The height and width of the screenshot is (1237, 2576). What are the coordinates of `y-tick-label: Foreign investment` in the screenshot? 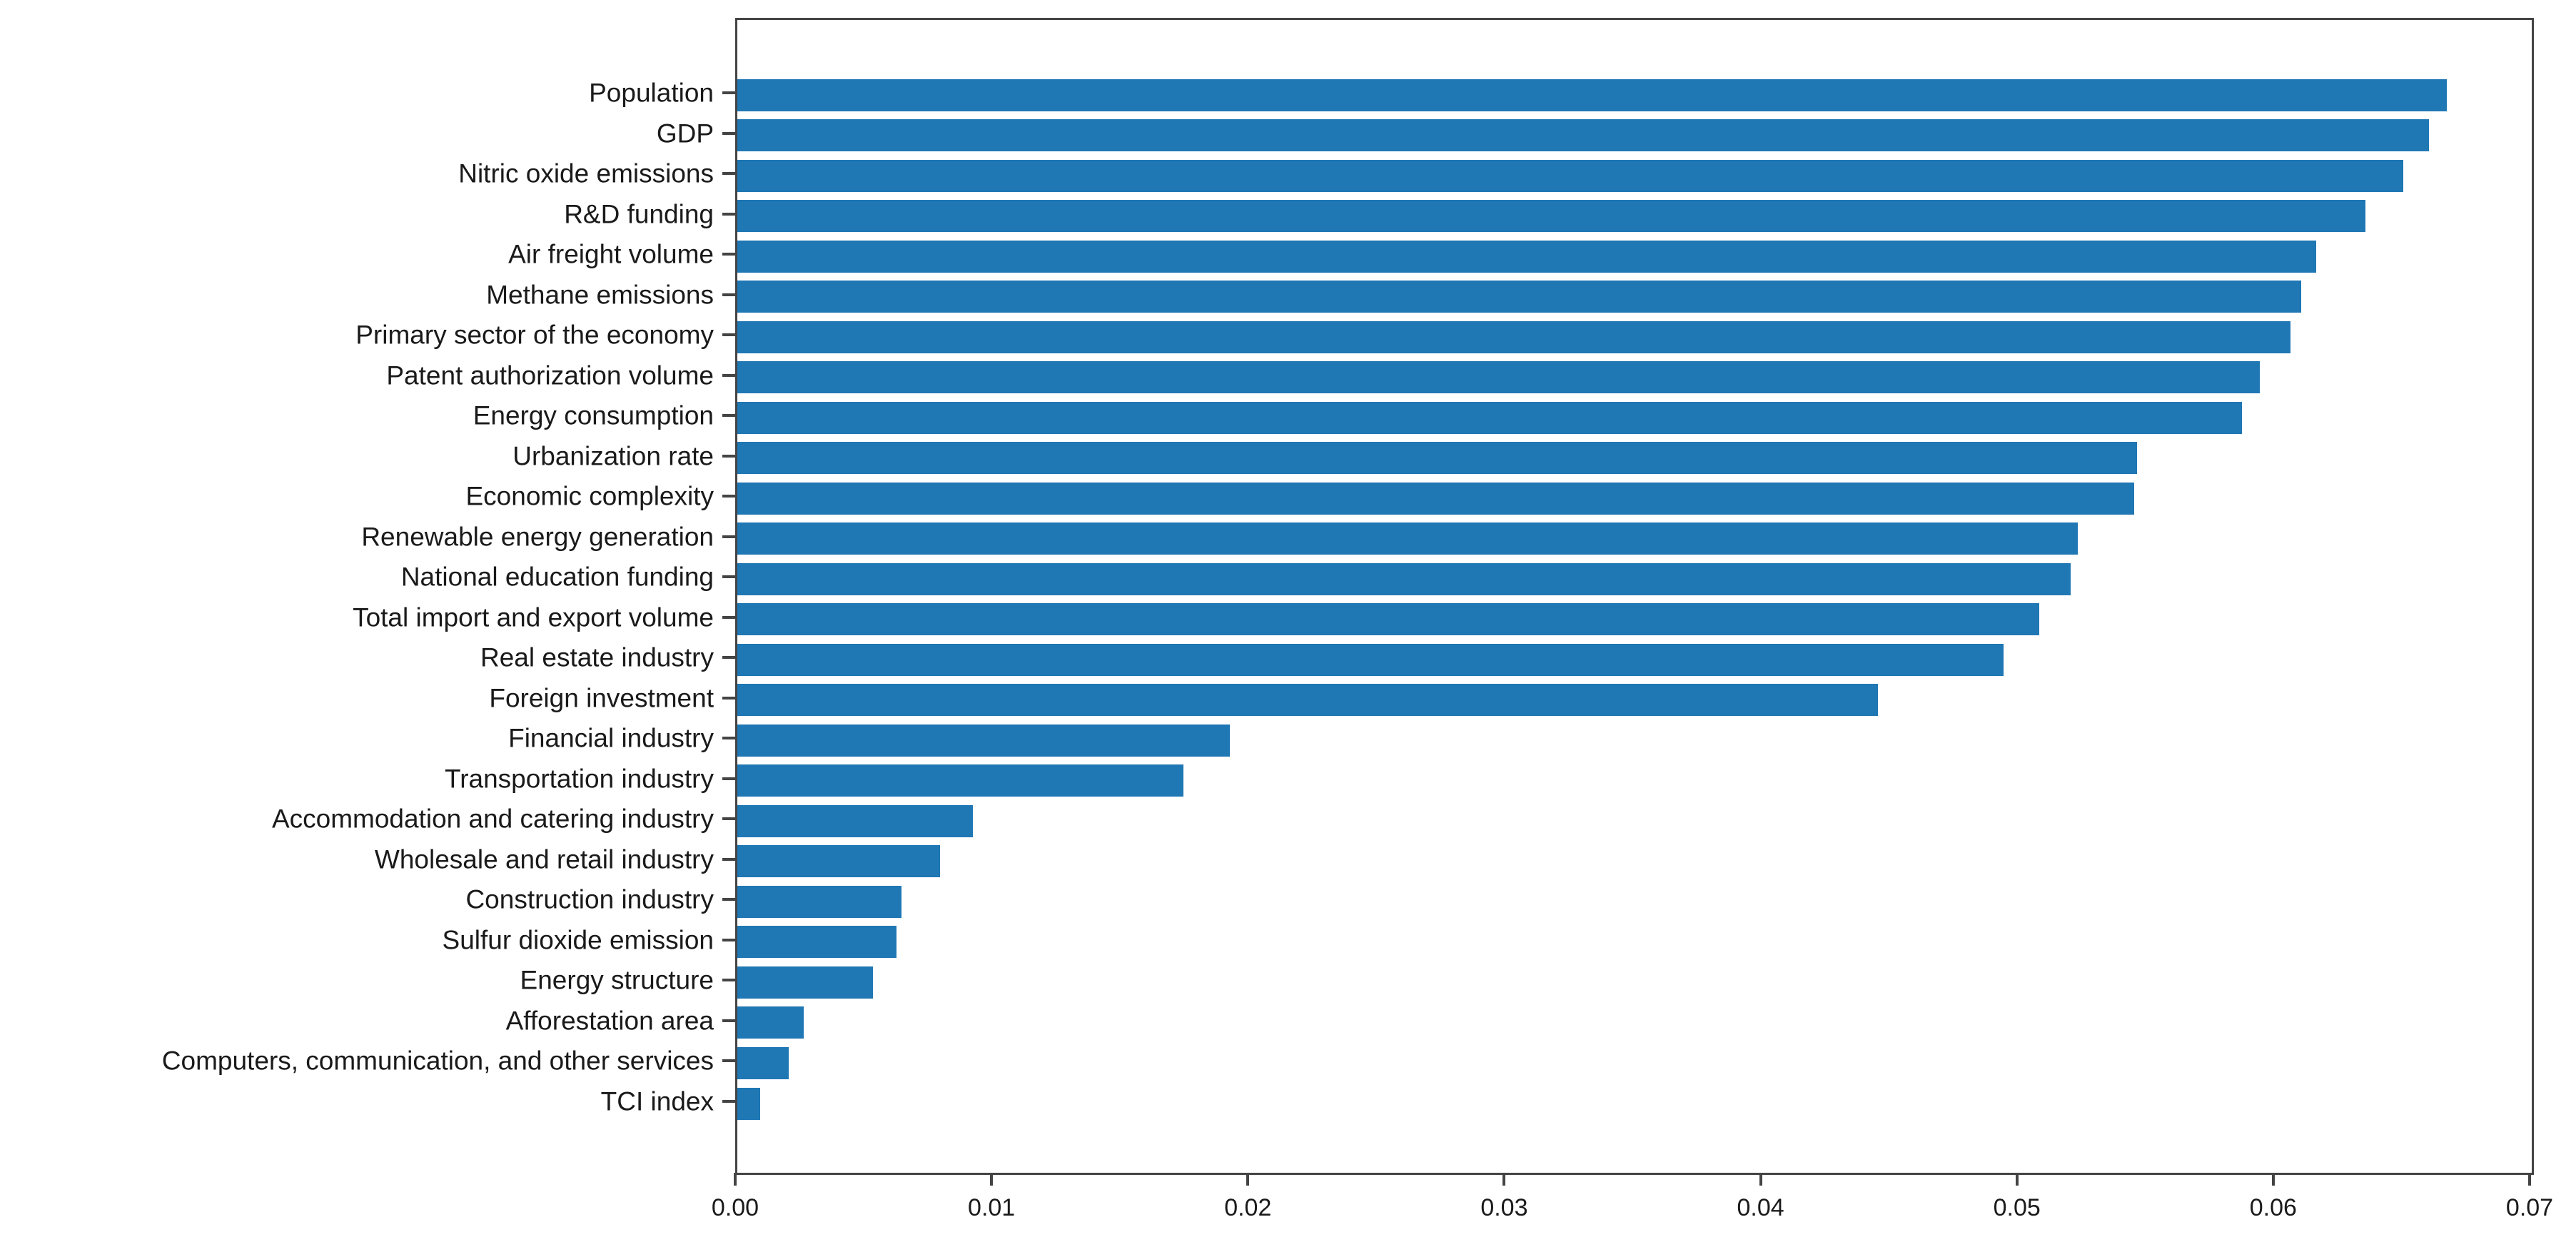 It's located at (601, 698).